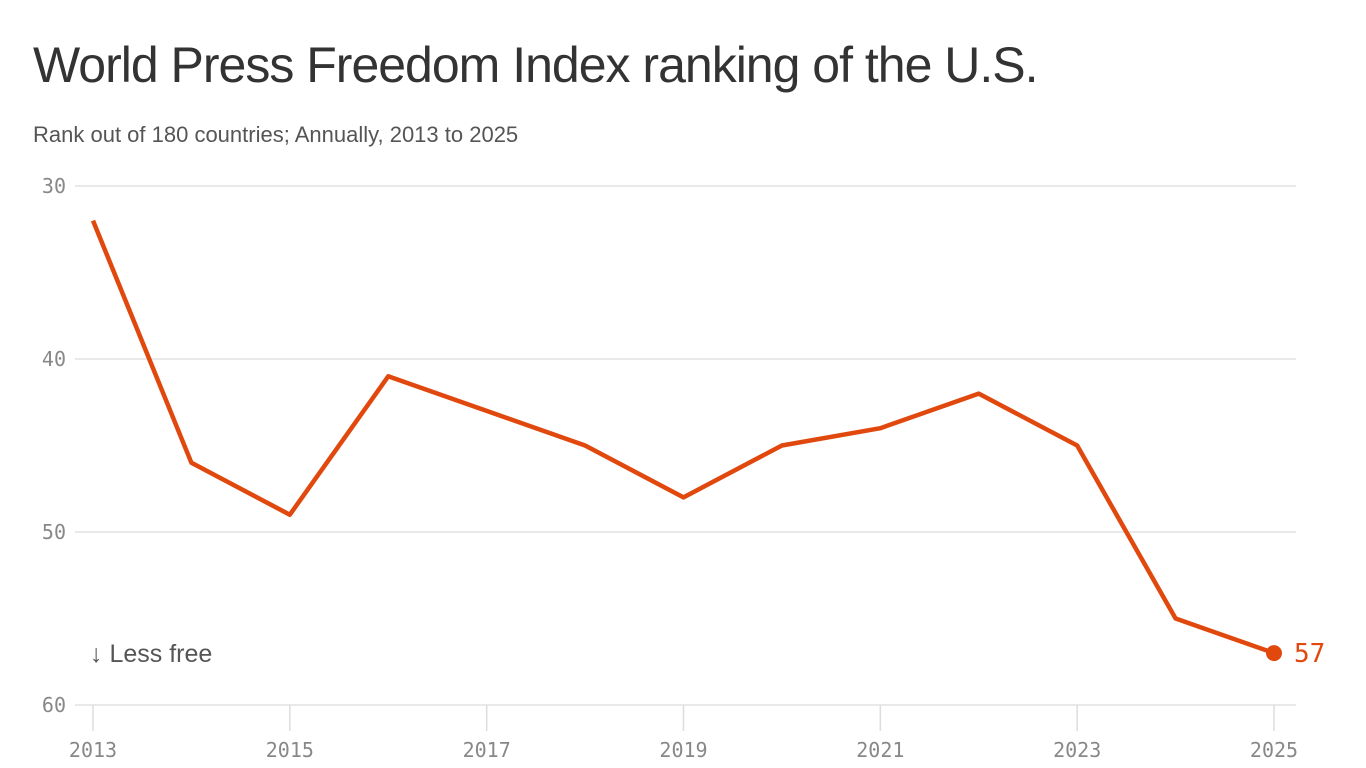  I want to click on x-tick-label: 2023, so click(1077, 750).